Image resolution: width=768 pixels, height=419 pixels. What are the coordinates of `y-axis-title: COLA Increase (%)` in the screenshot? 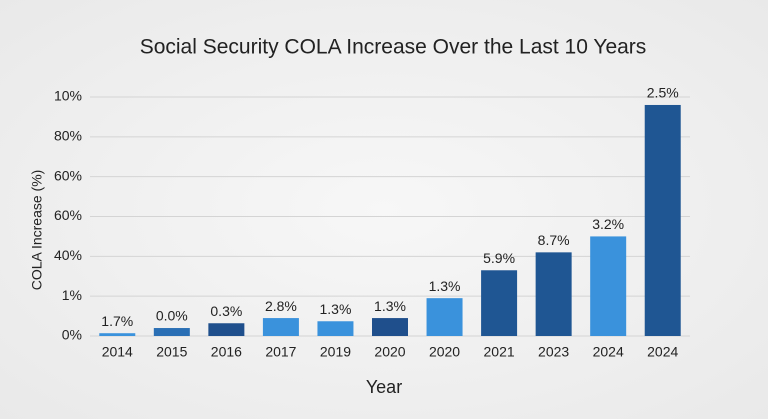 It's located at (37, 230).